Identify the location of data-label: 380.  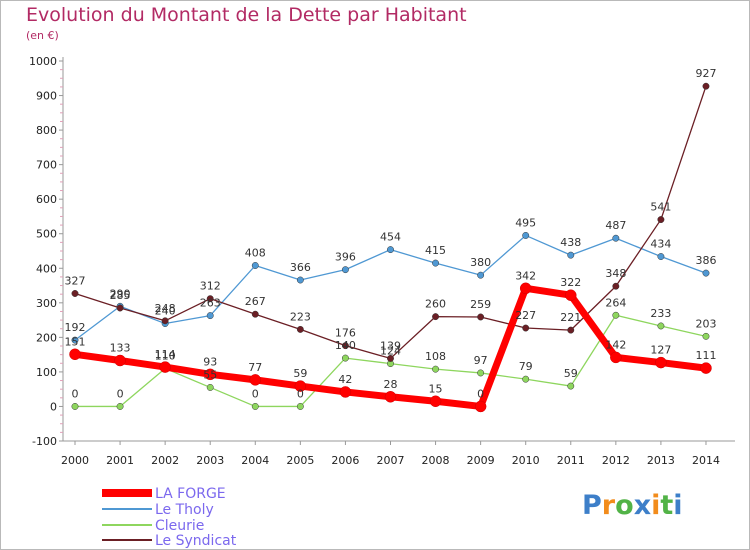
(480, 262).